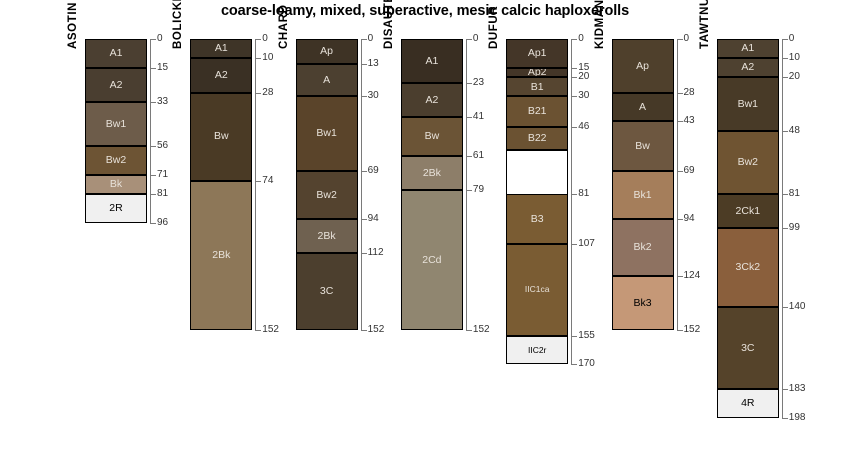  Describe the element at coordinates (478, 190) in the screenshot. I see `depth-tick-label: 79` at that location.